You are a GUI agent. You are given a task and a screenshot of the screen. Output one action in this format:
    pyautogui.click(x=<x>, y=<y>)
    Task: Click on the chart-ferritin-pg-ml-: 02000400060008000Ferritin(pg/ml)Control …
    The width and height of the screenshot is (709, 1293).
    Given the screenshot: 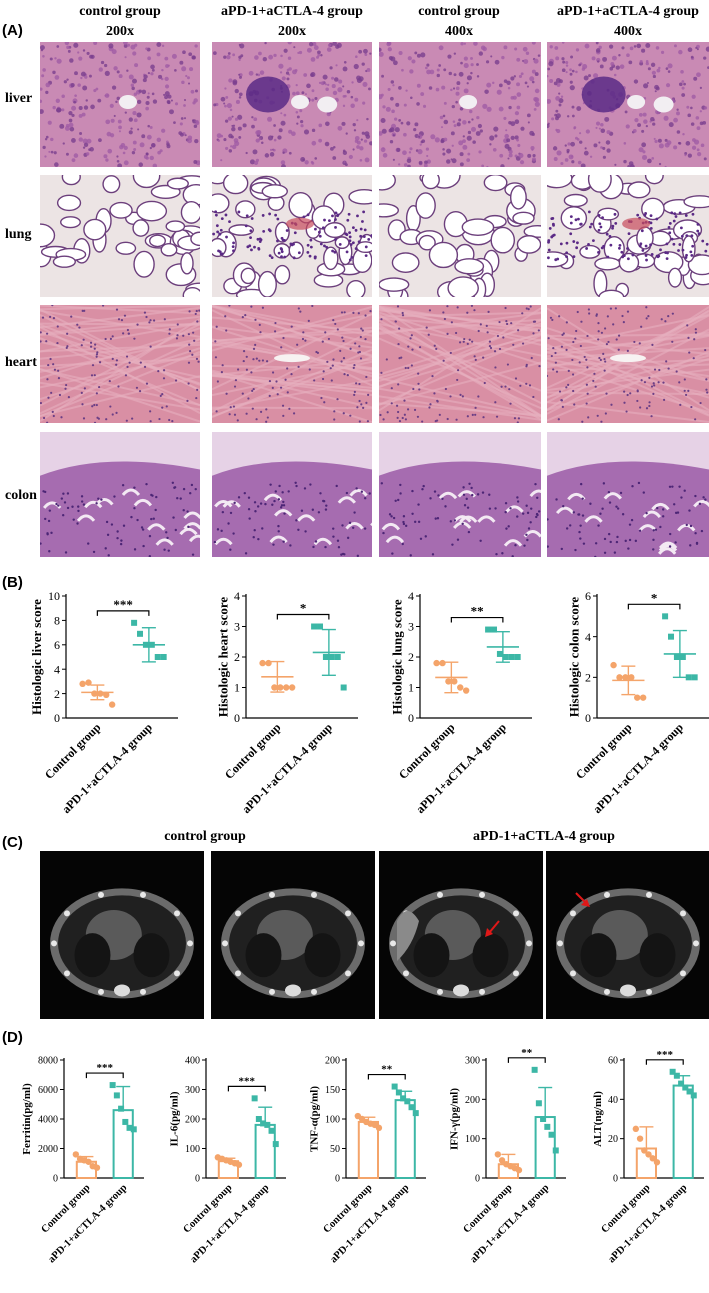 What is the action you would take?
    pyautogui.click(x=82, y=1160)
    